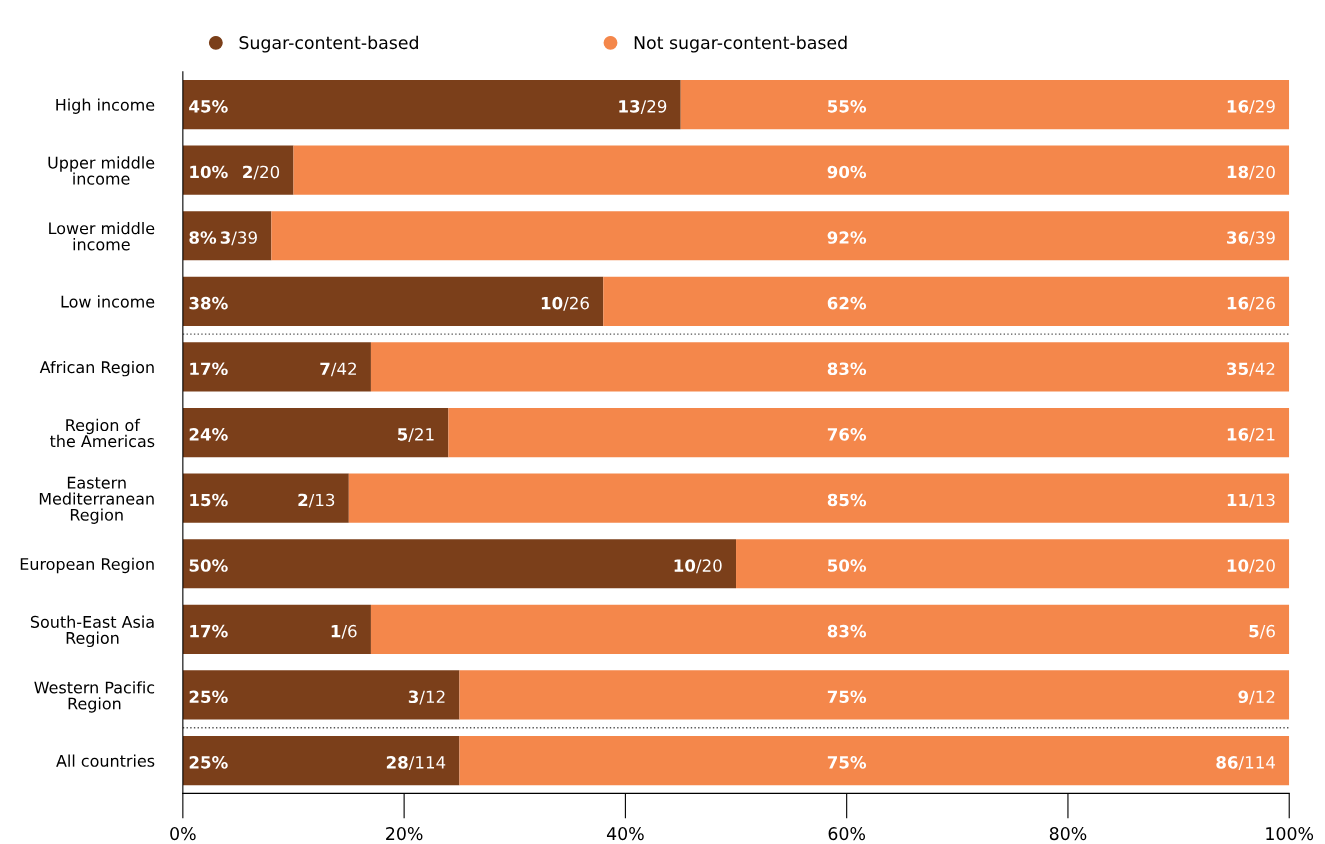 This screenshot has width=1325, height=844. What do you see at coordinates (1290, 834) in the screenshot?
I see `x-tick-label: 100%` at bounding box center [1290, 834].